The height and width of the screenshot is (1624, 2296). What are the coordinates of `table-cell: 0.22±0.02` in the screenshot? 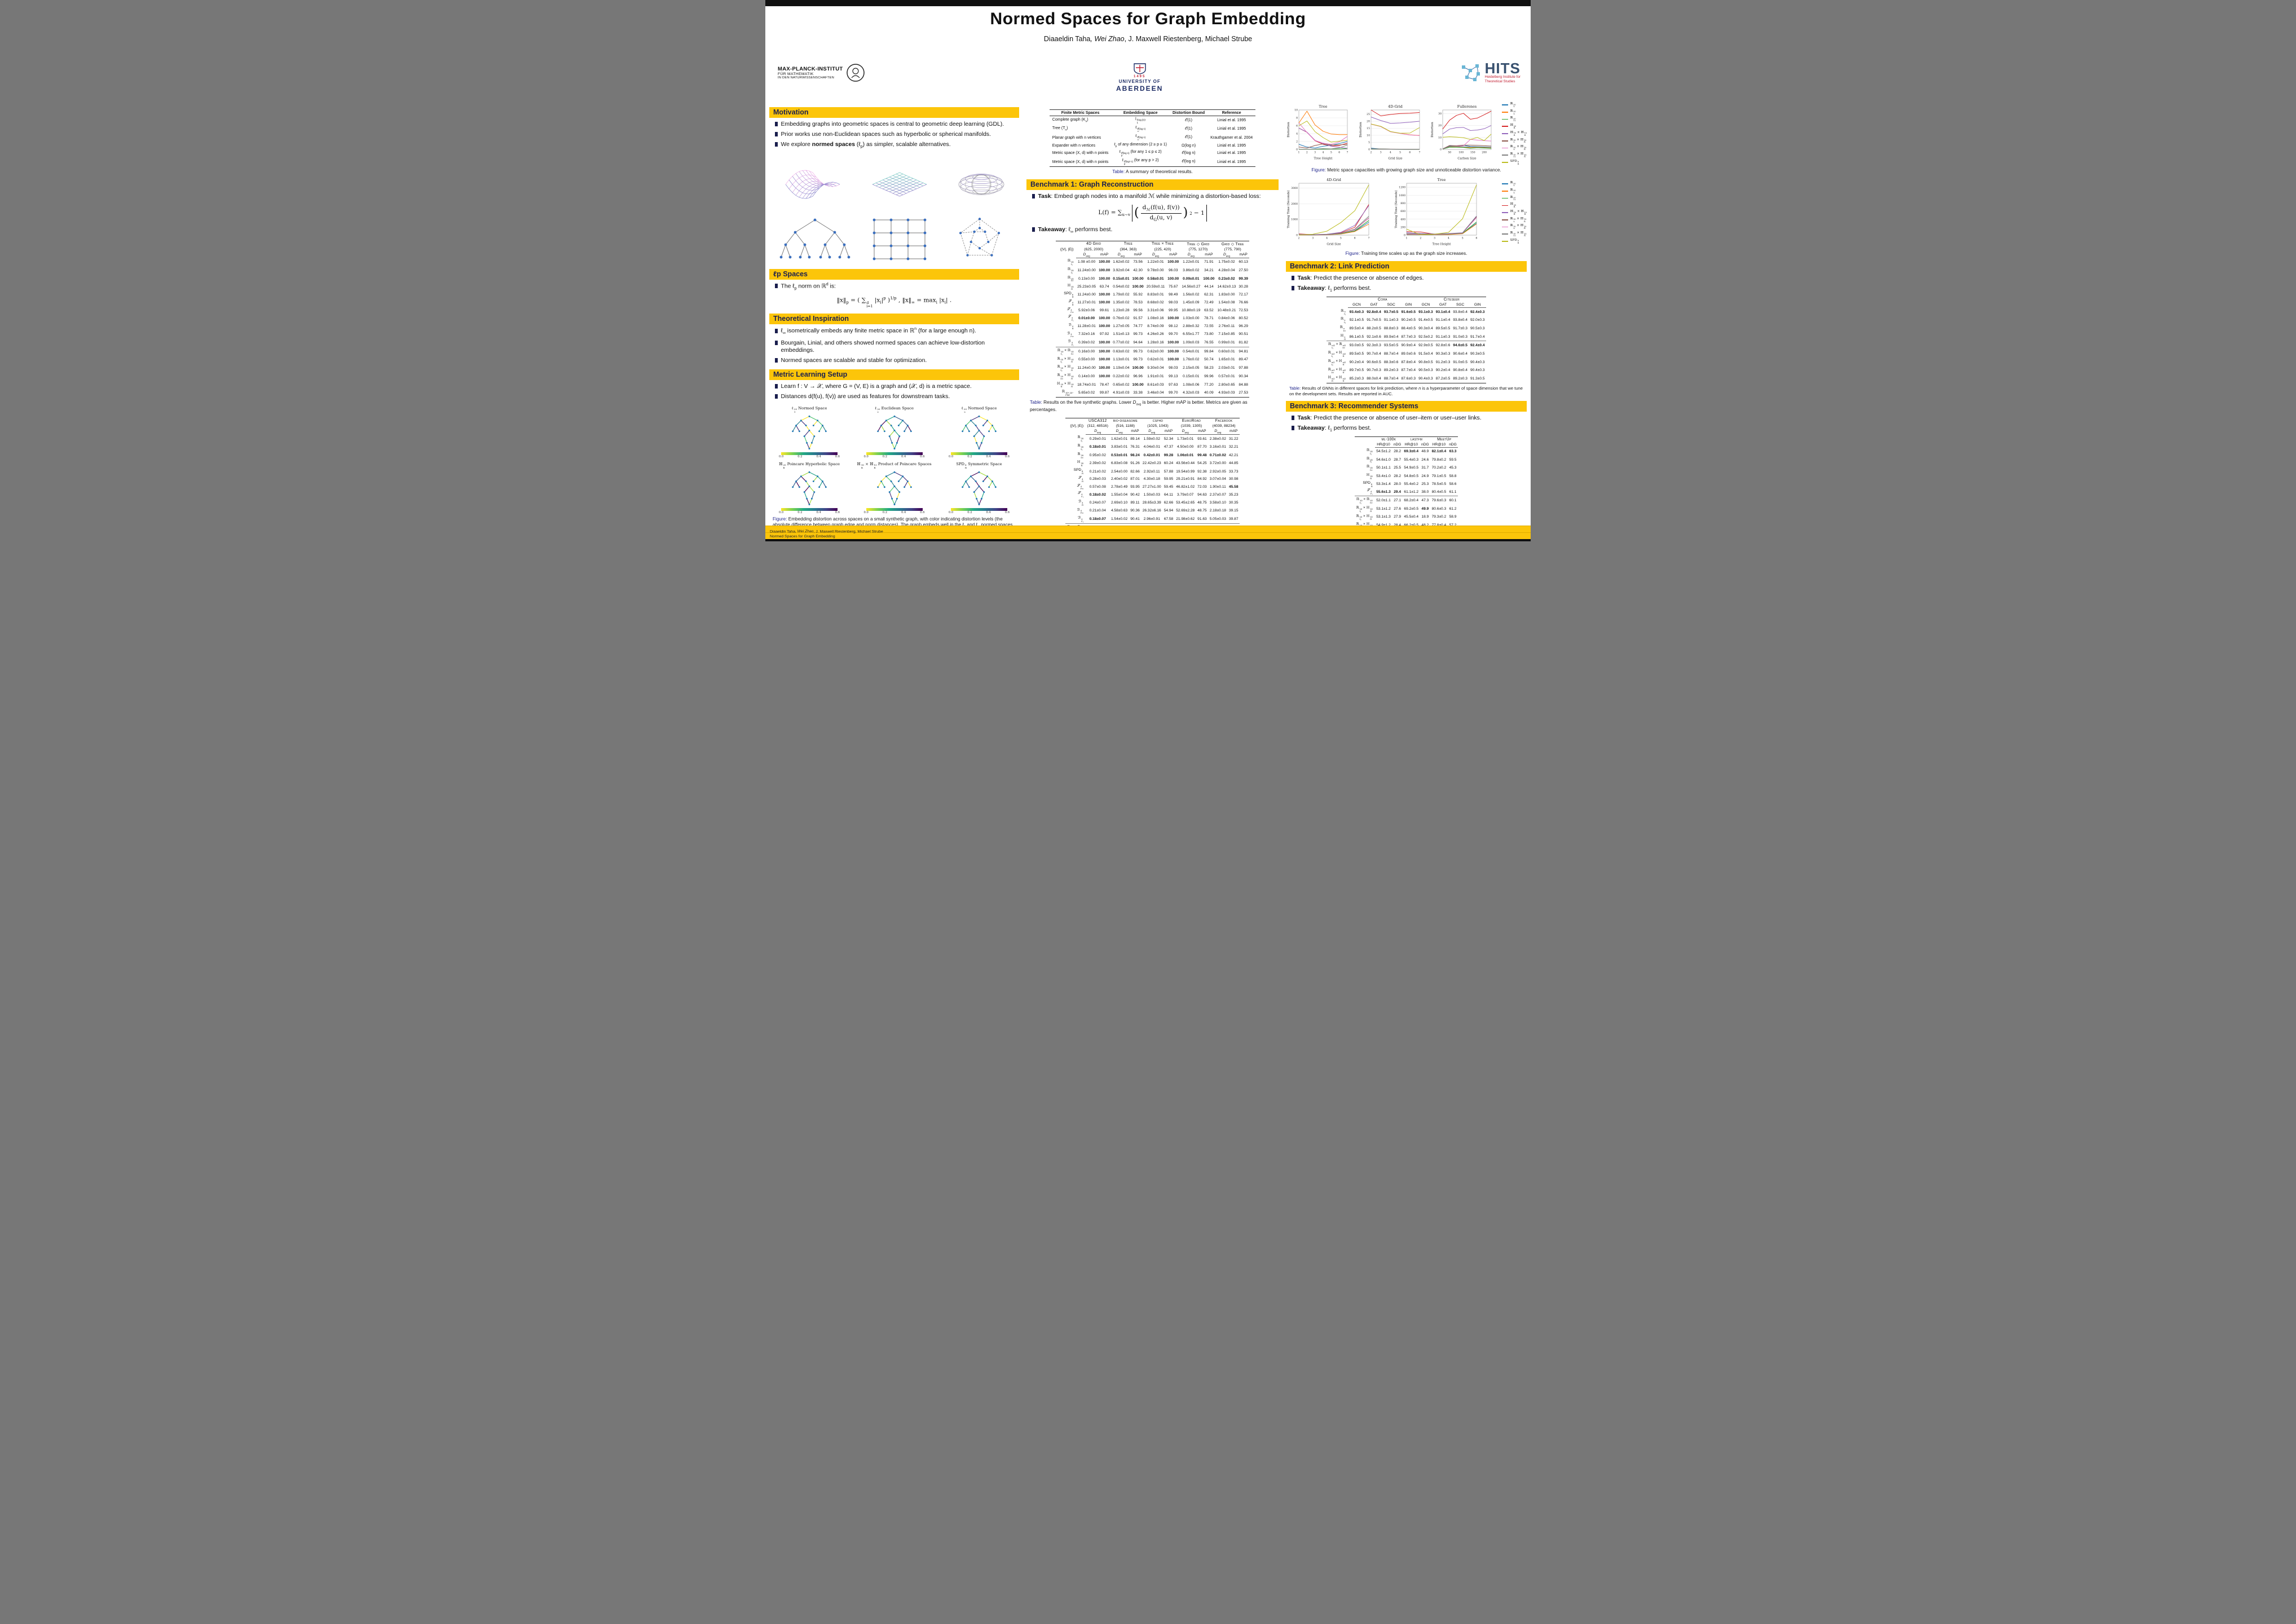 It's located at (1121, 376).